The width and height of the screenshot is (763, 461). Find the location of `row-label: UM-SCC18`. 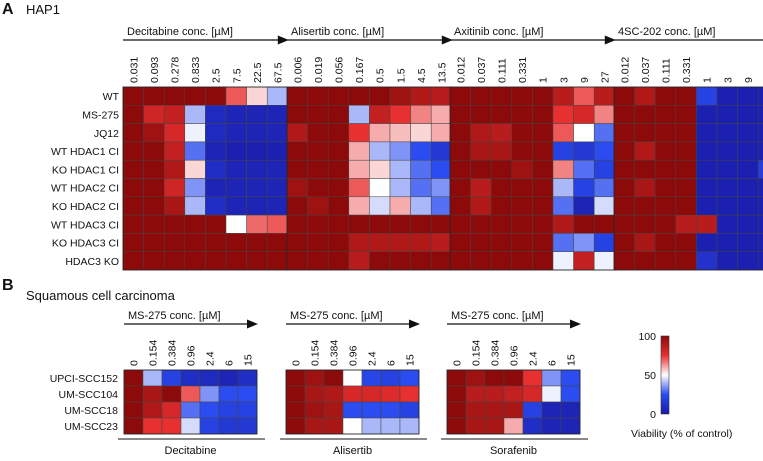

row-label: UM-SCC18 is located at coordinates (91, 411).